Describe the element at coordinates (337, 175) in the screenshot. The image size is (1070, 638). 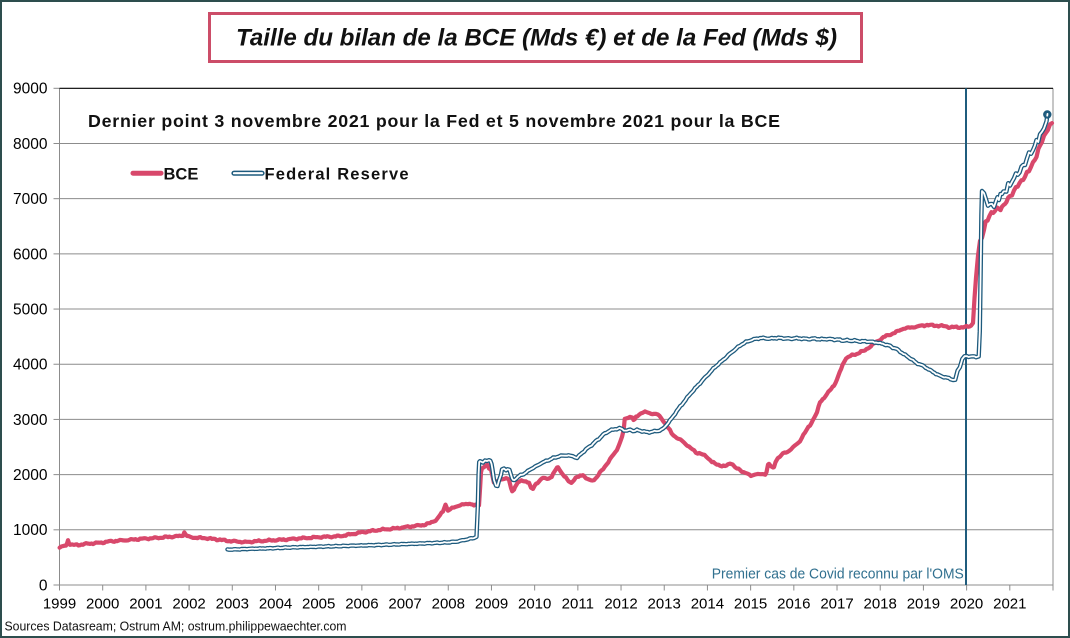
I see `svg-text: Federal Reserve` at that location.